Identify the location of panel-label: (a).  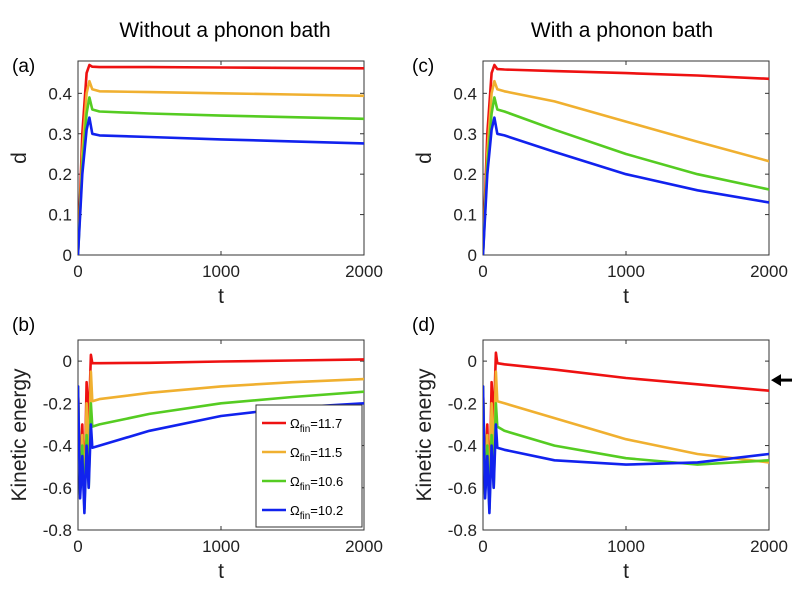
(23, 66).